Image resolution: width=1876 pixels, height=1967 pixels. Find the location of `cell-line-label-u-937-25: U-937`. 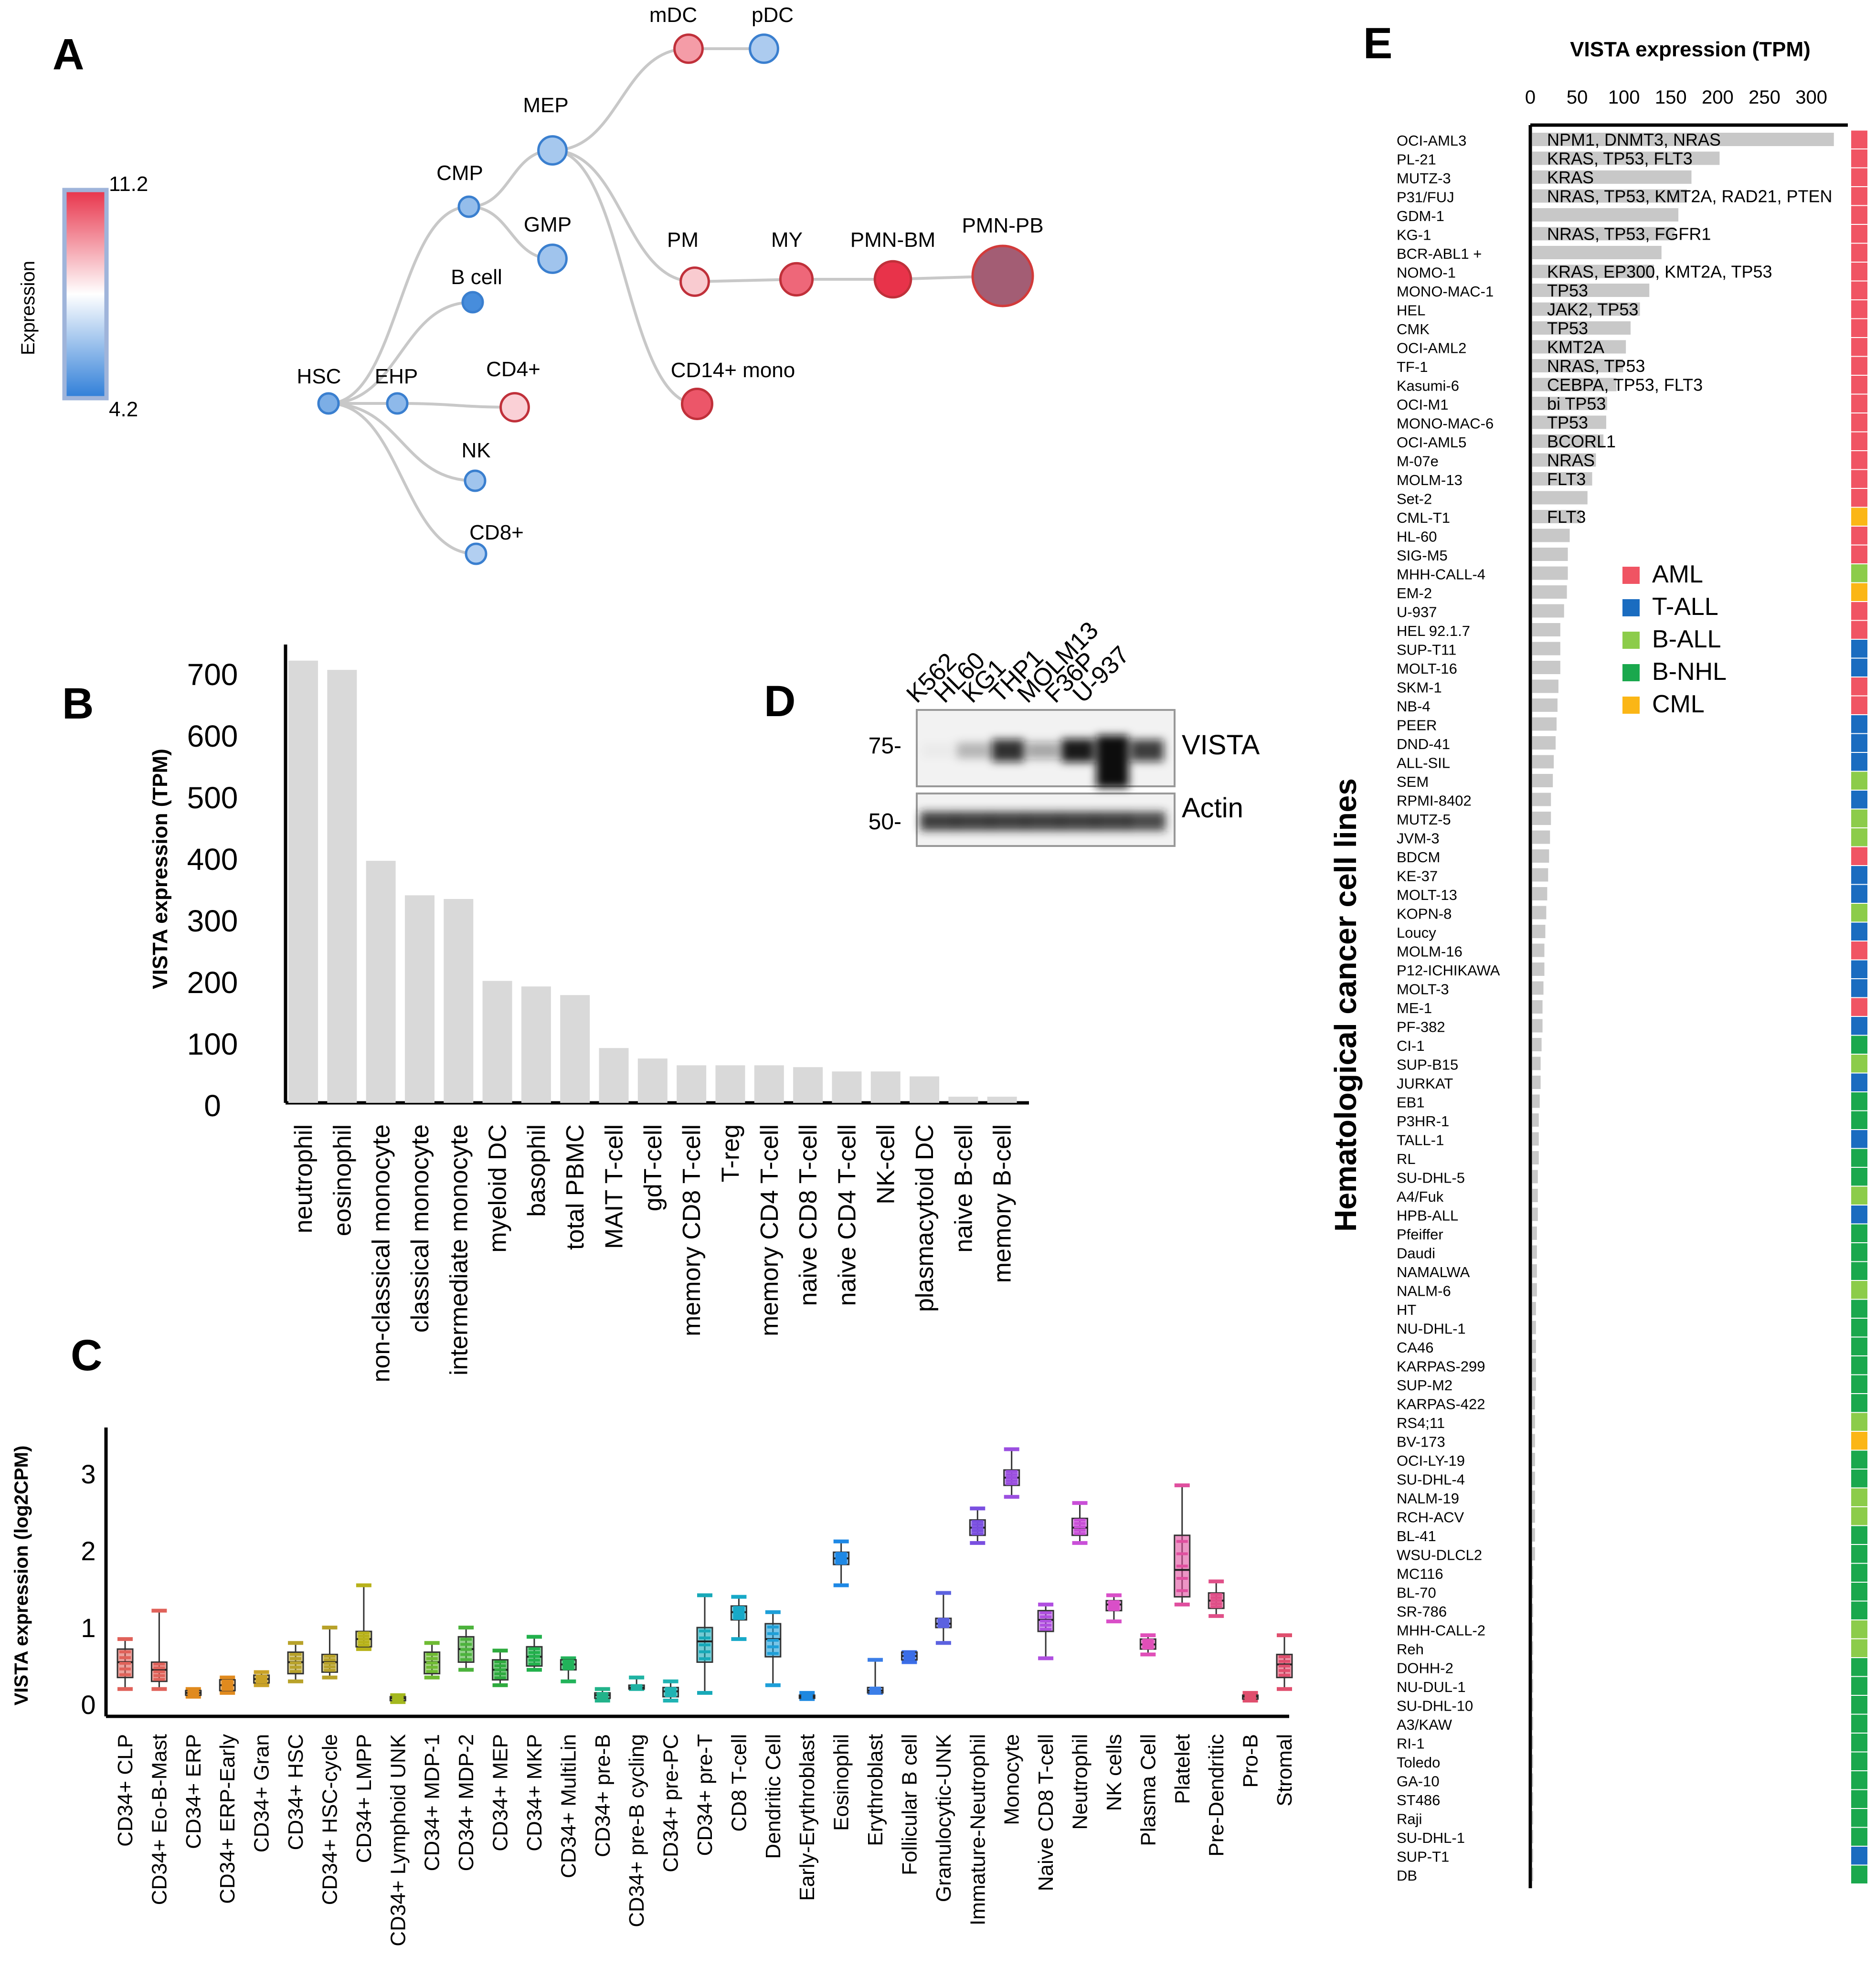

cell-line-label-u-937-25: U-937 is located at coordinates (1417, 612).